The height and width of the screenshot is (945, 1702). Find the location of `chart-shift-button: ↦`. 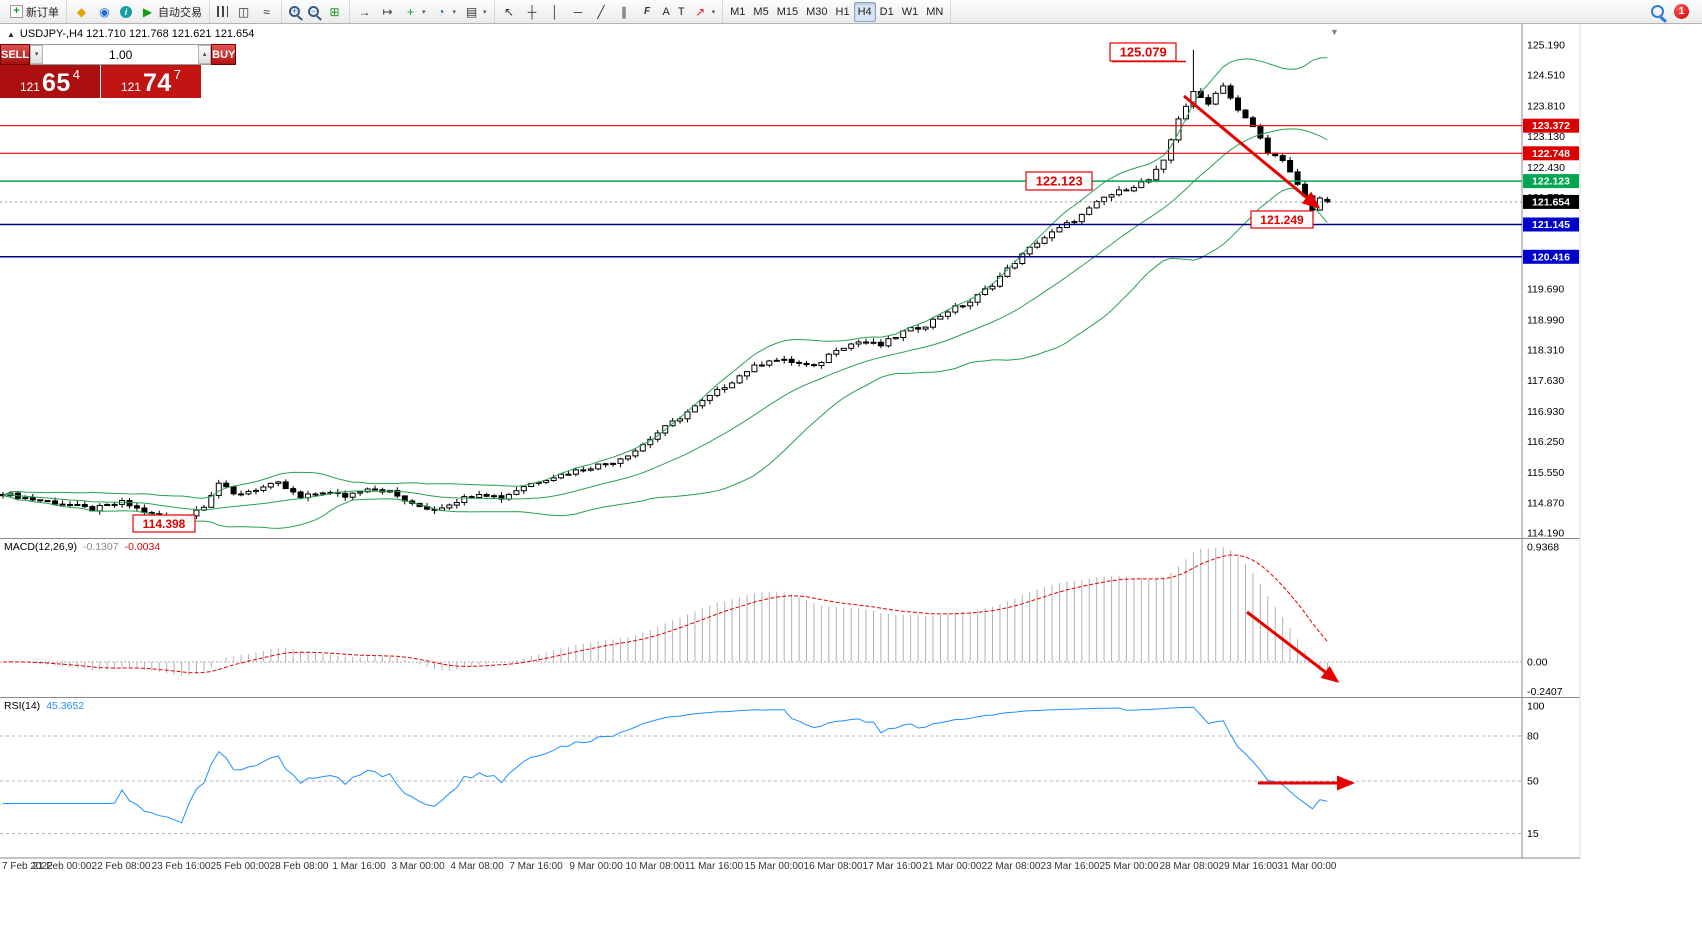

chart-shift-button: ↦ is located at coordinates (387, 12).